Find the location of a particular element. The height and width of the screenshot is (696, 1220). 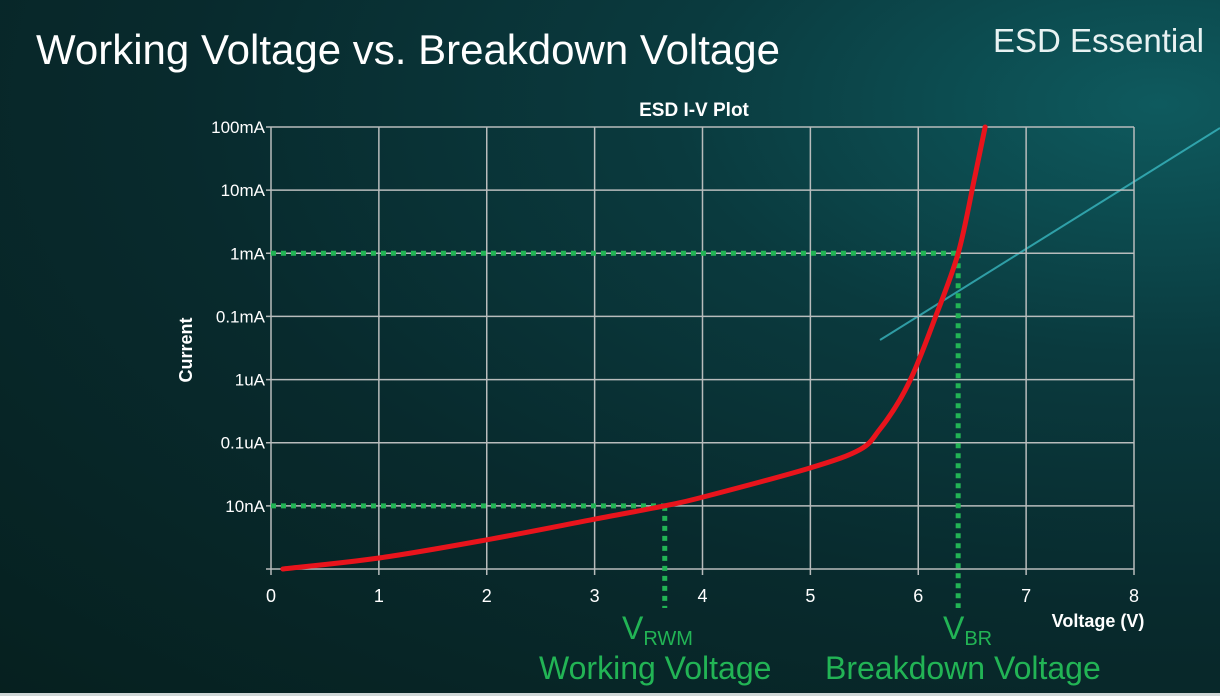

chart-title: ESD I-V Plot is located at coordinates (694, 110).